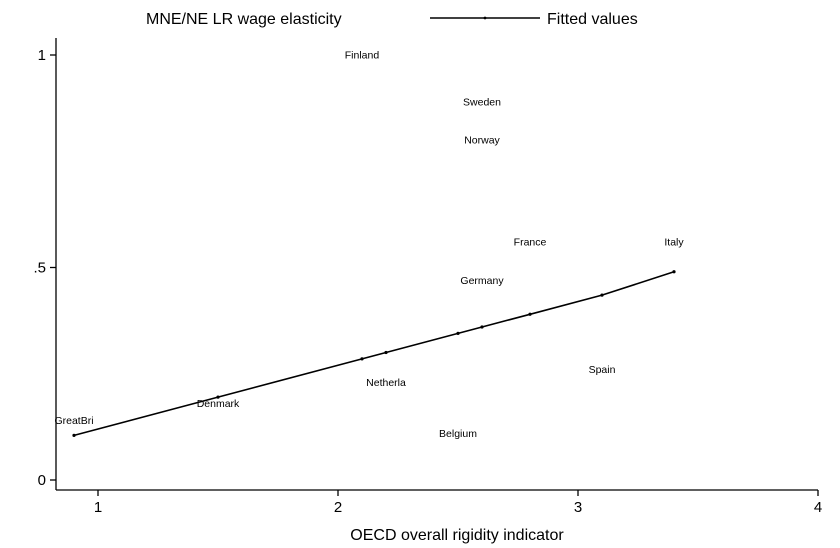  What do you see at coordinates (42, 480) in the screenshot?
I see `y-tick-label: 0` at bounding box center [42, 480].